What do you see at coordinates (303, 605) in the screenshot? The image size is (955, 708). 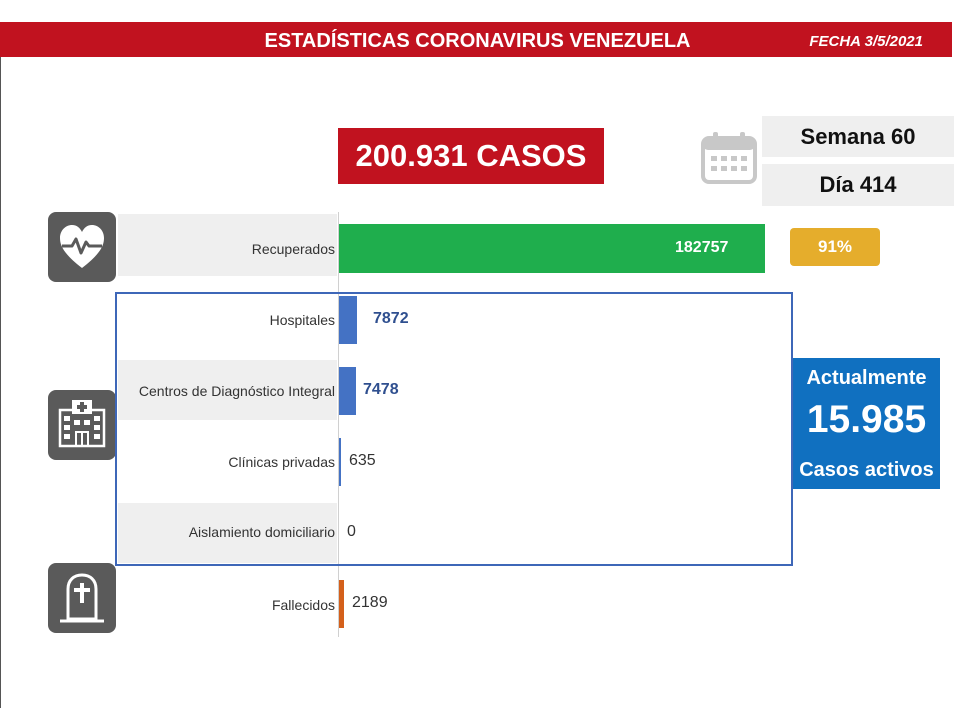 I see `category-label-fallecidos: Fallecidos` at bounding box center [303, 605].